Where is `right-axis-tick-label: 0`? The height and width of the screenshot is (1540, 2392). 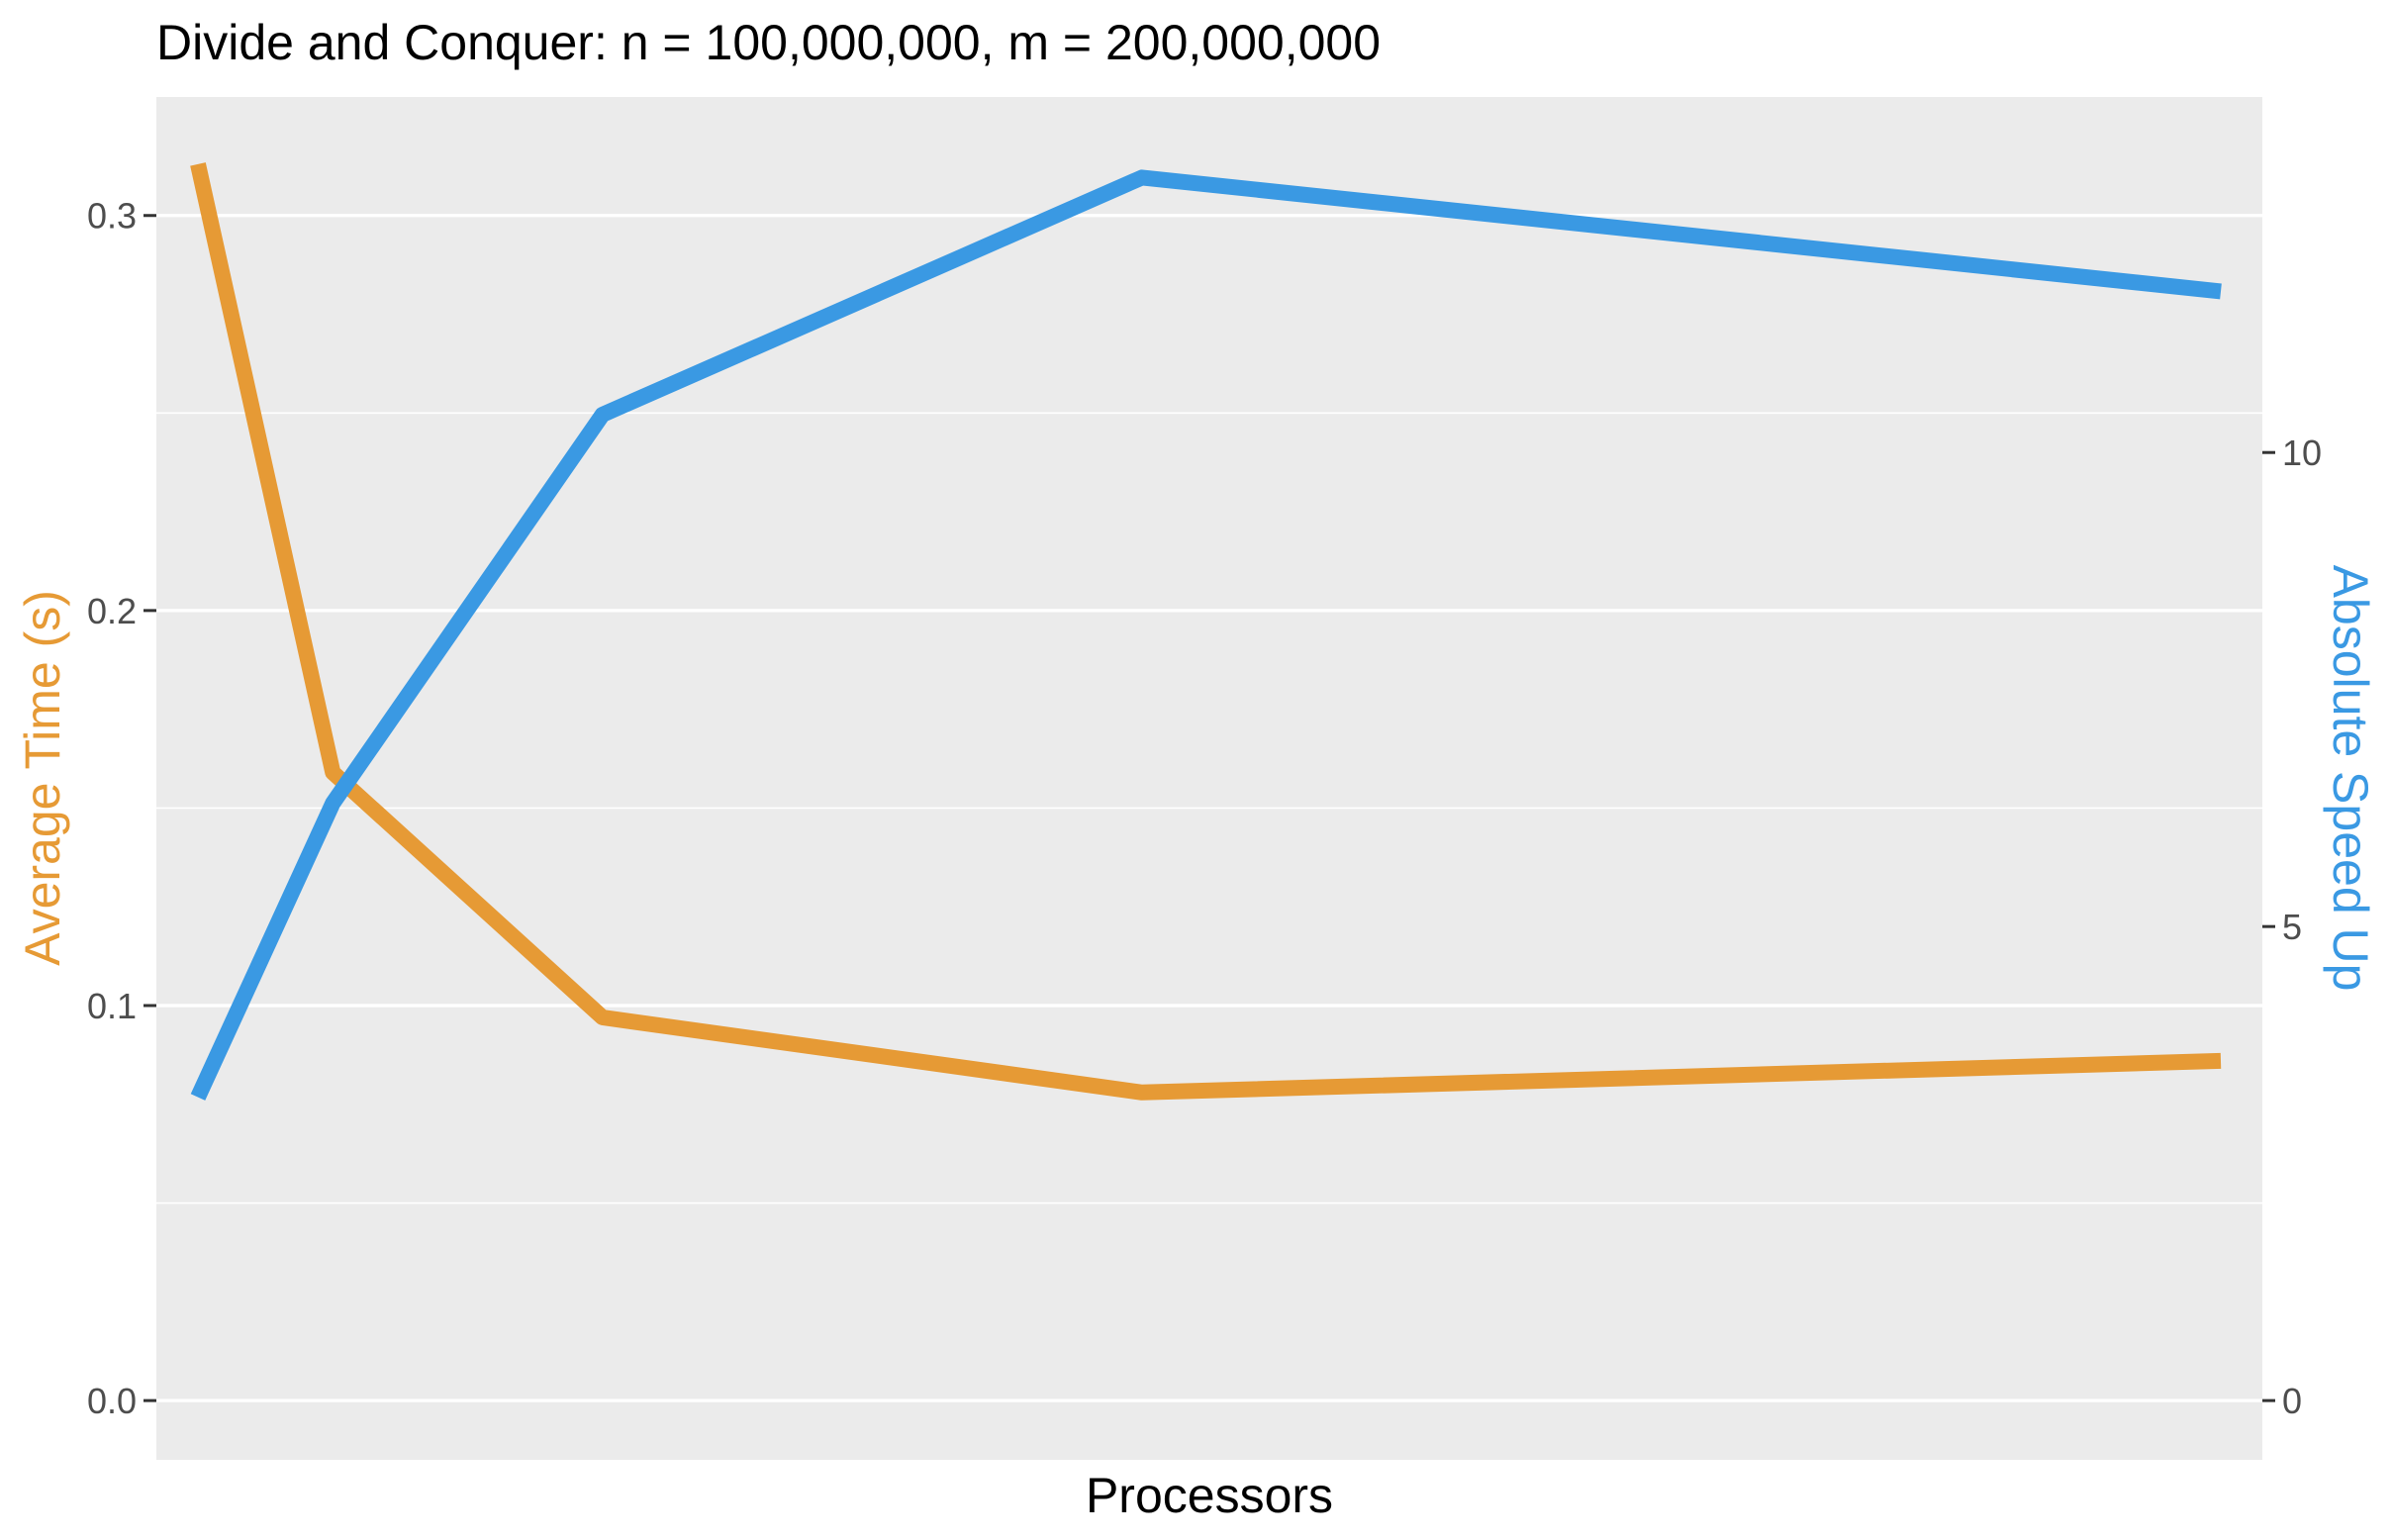
right-axis-tick-label: 0 is located at coordinates (2292, 1401).